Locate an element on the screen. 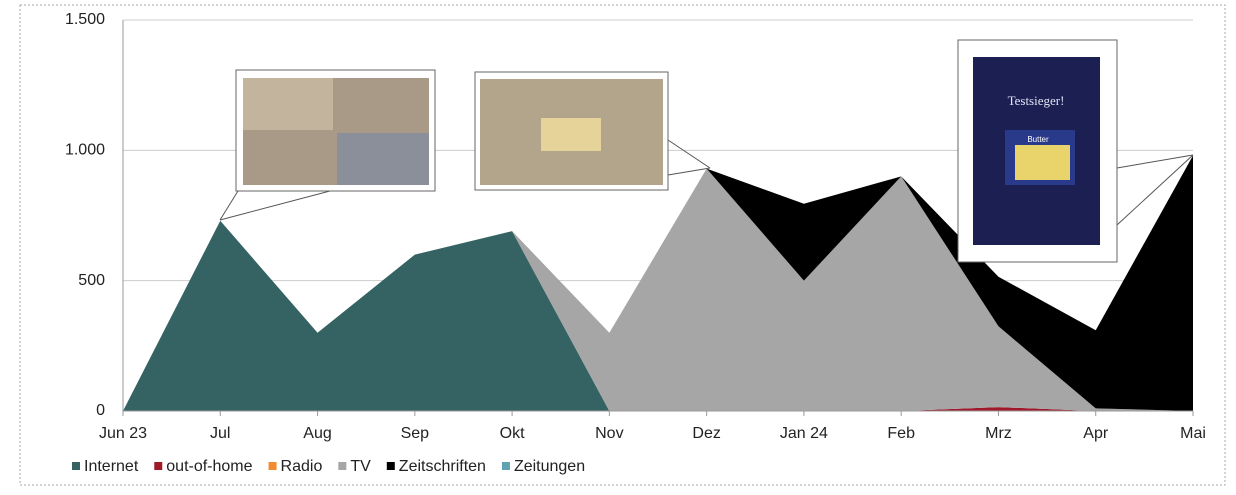 The image size is (1236, 495). y-tick-label: 500 is located at coordinates (91, 280).